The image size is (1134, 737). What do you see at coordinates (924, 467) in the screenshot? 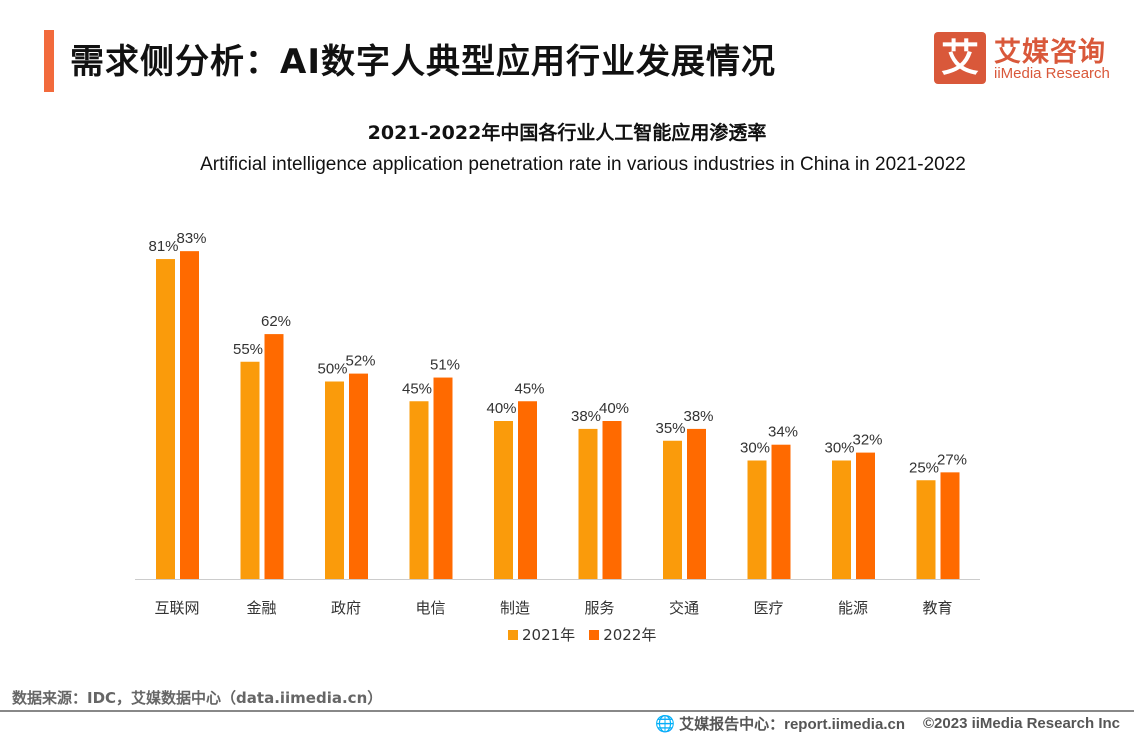
I see `data-label: 25%` at bounding box center [924, 467].